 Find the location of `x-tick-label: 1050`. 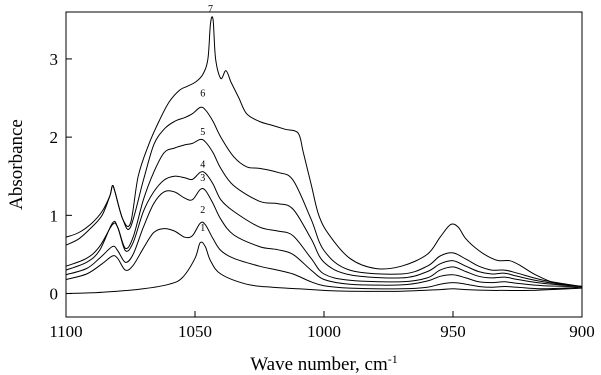

x-tick-label: 1050 is located at coordinates (195, 331).